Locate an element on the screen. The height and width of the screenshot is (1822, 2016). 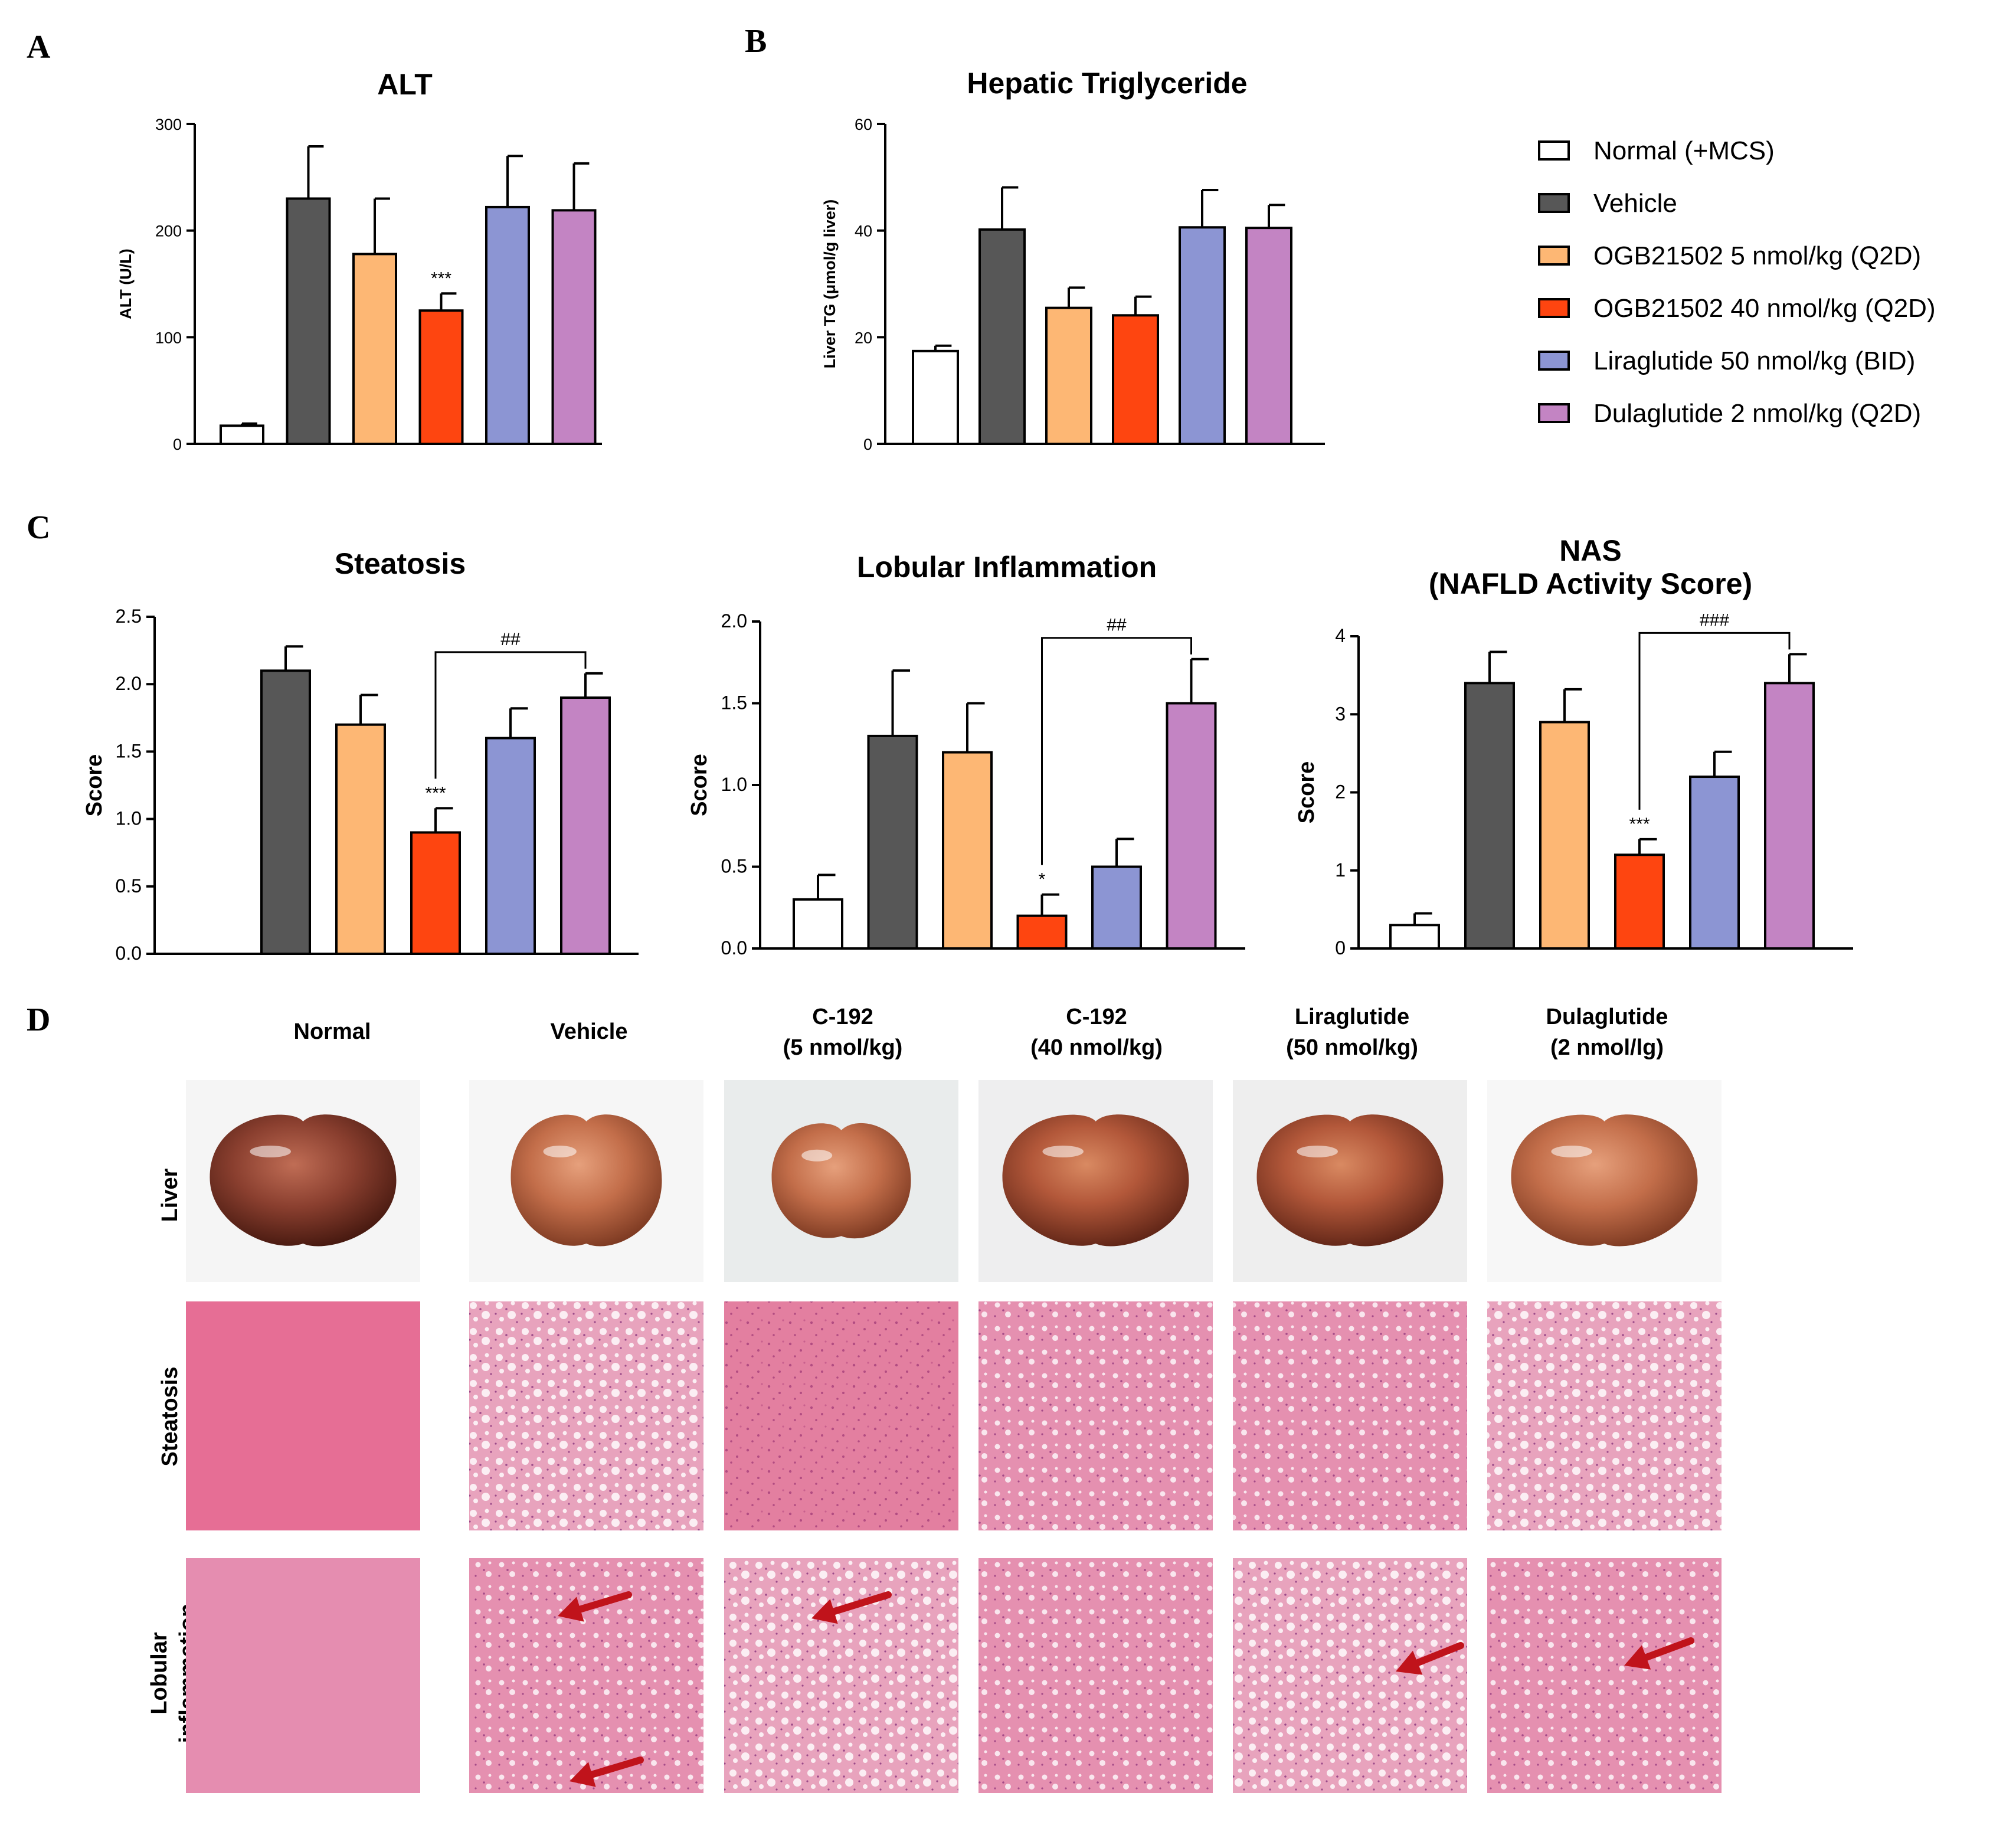
chart-title: ALT is located at coordinates (404, 84).